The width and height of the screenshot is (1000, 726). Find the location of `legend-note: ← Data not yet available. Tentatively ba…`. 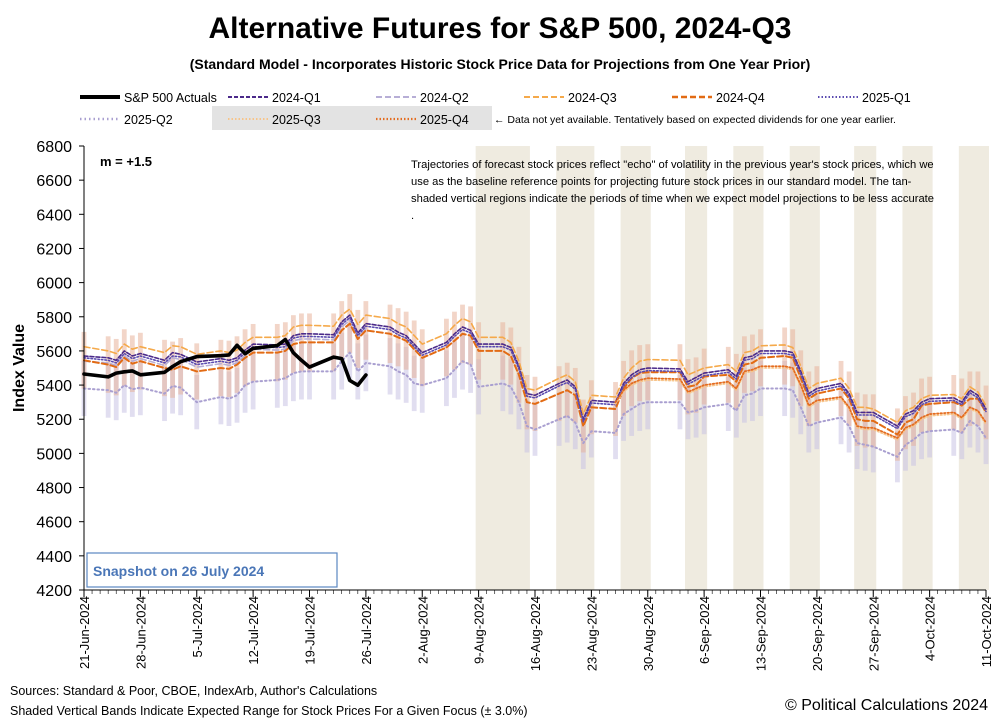

legend-note: ← Data not yet available. Tentatively ba… is located at coordinates (695, 120).